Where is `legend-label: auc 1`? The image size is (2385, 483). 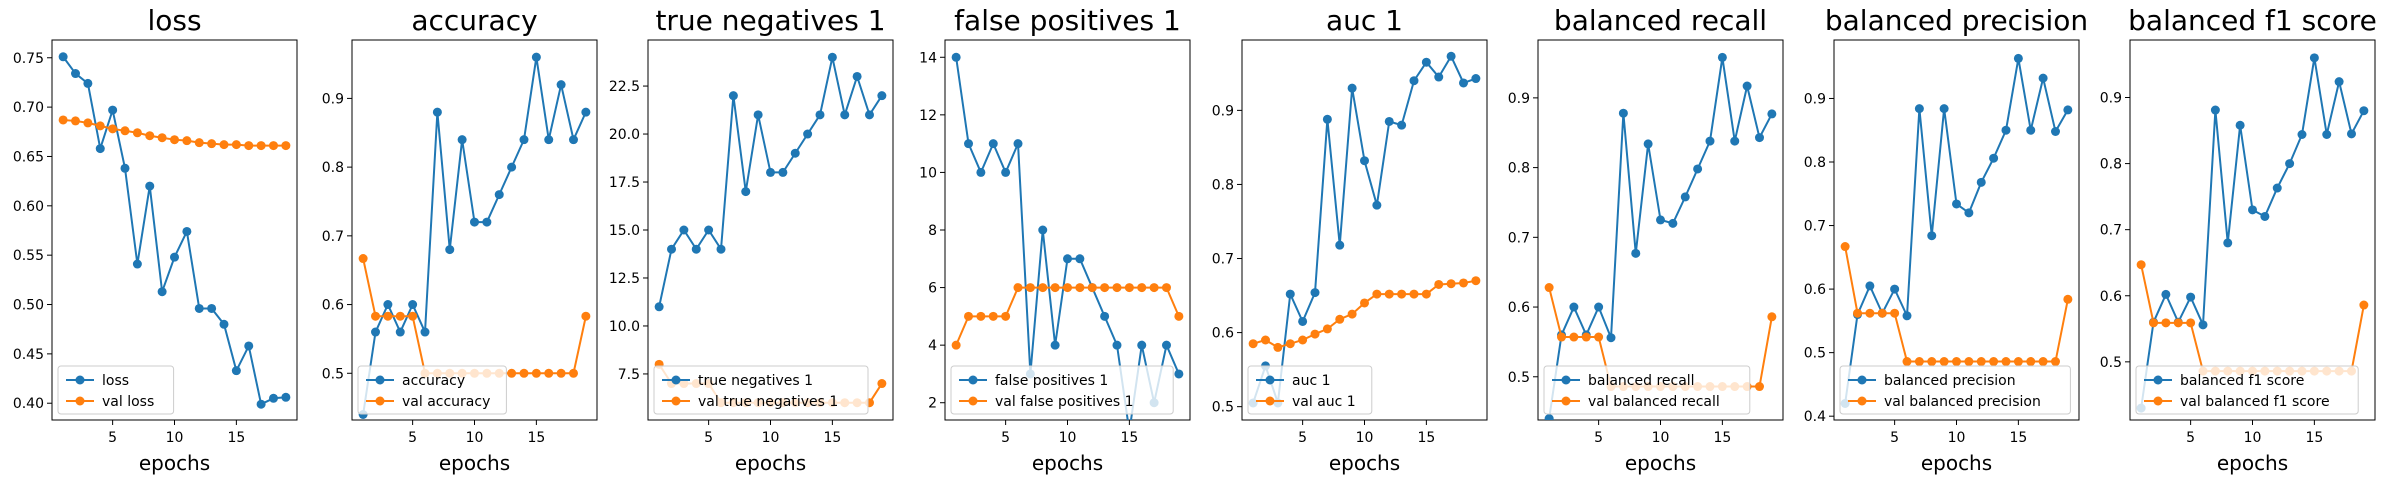
legend-label: auc 1 is located at coordinates (1311, 381).